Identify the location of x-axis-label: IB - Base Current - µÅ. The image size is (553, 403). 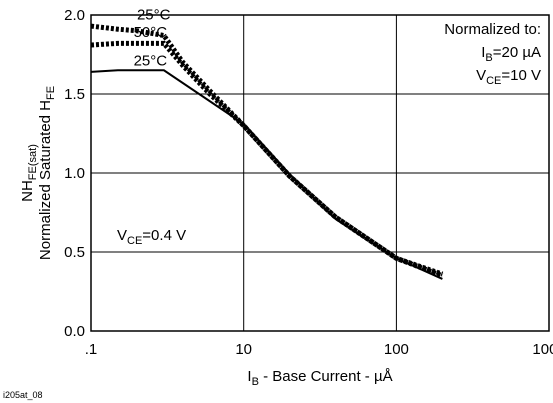
(319, 378).